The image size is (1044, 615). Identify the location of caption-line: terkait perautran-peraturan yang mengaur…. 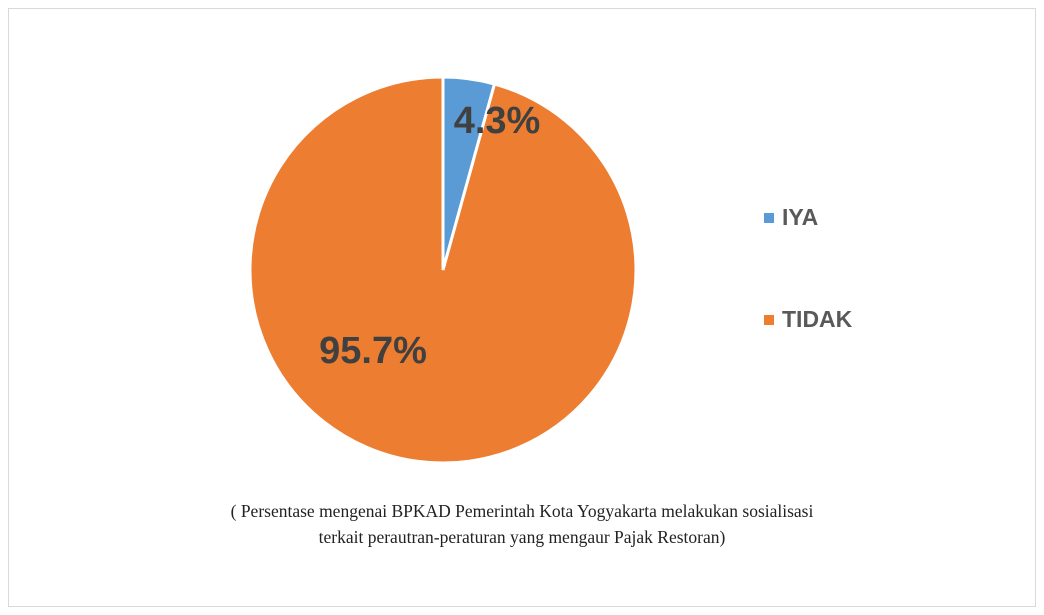
(522, 537).